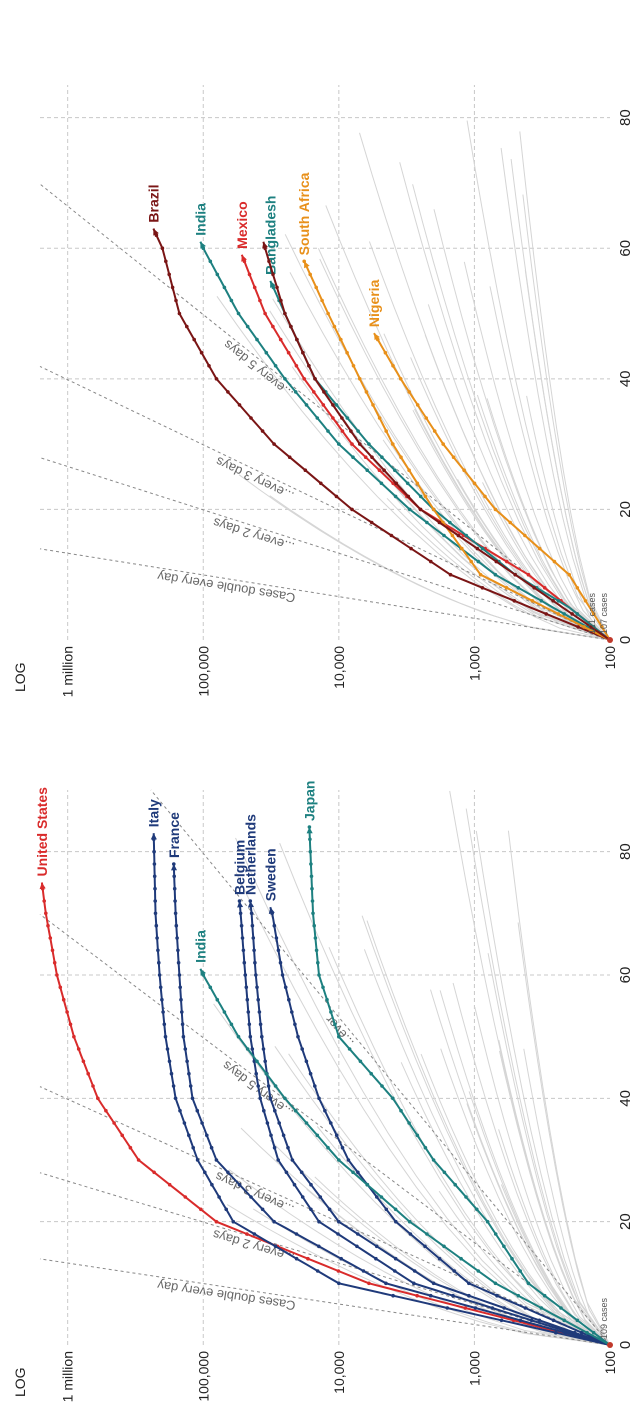  What do you see at coordinates (625, 248) in the screenshot?
I see `x-tick-label: 60` at bounding box center [625, 248].